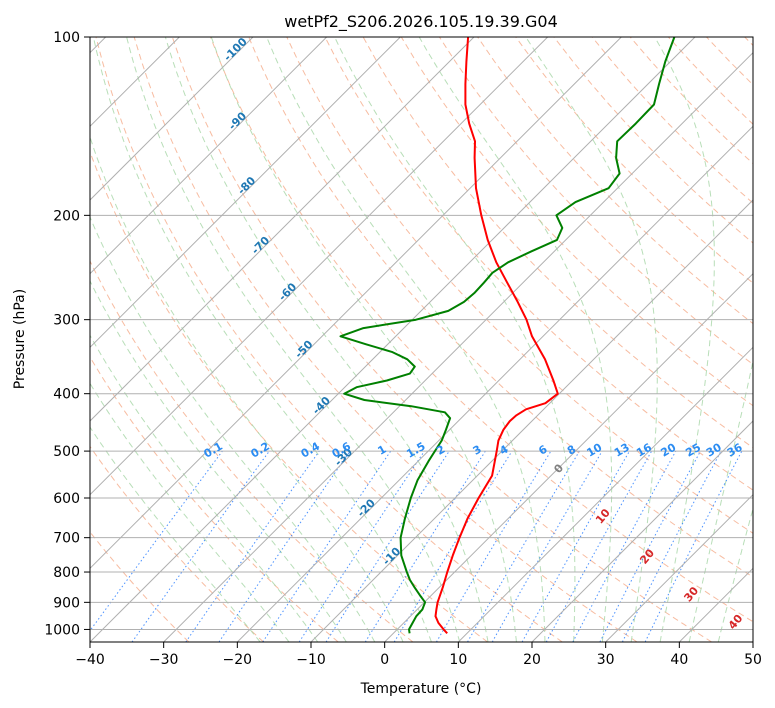 This screenshot has height=708, width=775. Describe the element at coordinates (66, 573) in the screenshot. I see `y-tick-label: 800` at that location.